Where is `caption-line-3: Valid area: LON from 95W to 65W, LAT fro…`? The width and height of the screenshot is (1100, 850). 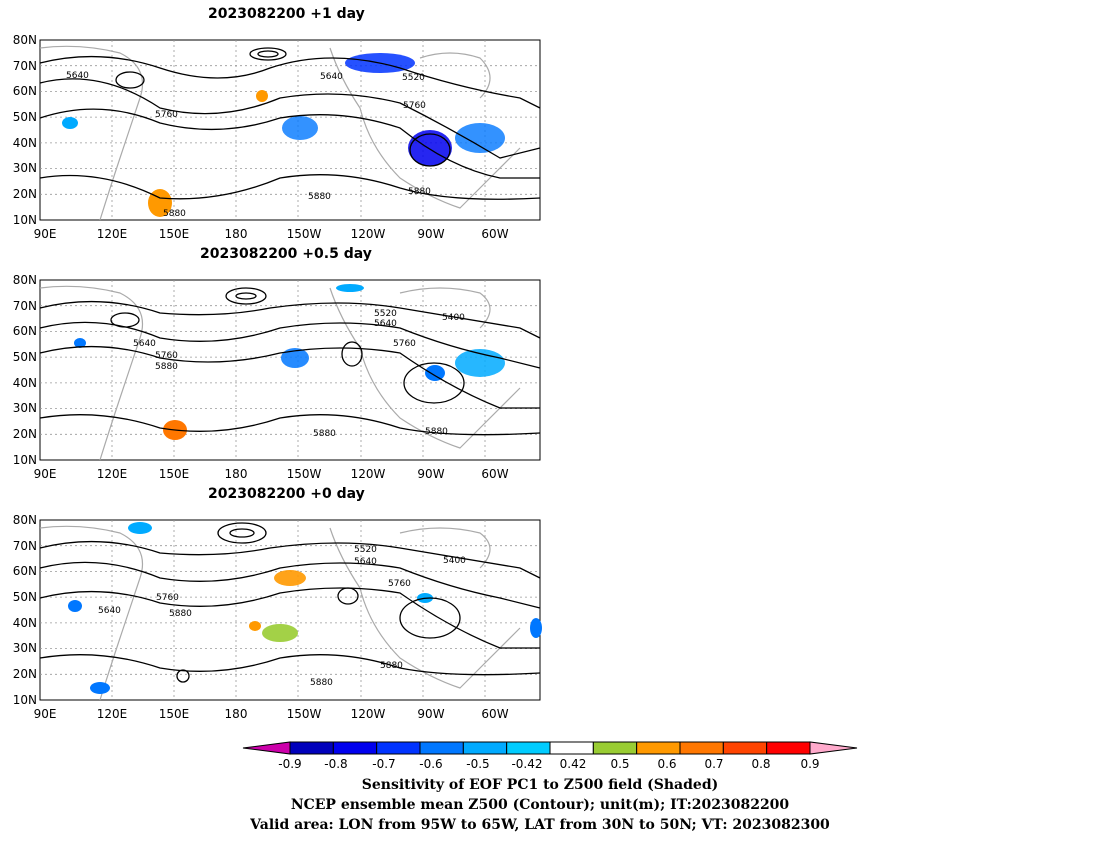 caption-line-3: Valid area: LON from 95W to 65W, LAT fro… is located at coordinates (540, 825).